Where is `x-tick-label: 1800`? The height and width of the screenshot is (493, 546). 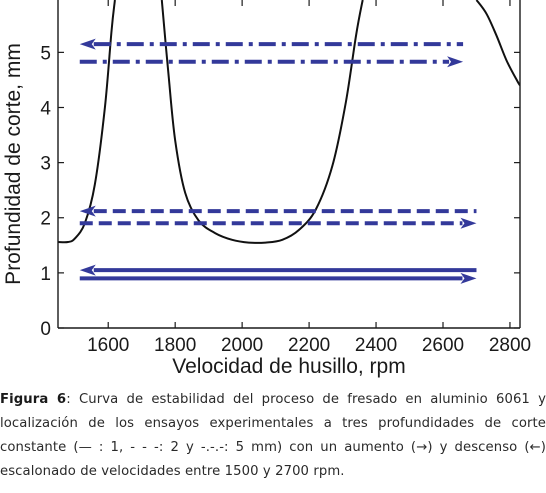 x-tick-label: 1800 is located at coordinates (175, 345).